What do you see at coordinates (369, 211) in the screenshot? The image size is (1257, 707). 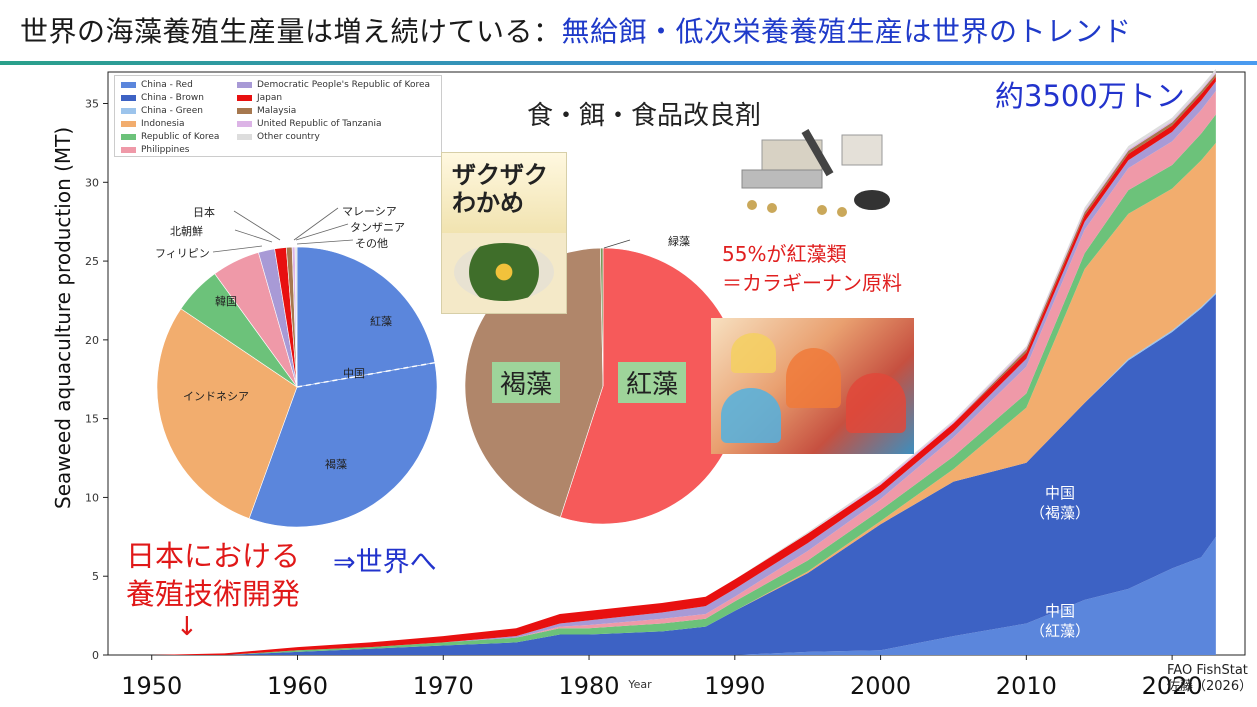 I see `pie-label-malaysia: マレーシア` at bounding box center [369, 211].